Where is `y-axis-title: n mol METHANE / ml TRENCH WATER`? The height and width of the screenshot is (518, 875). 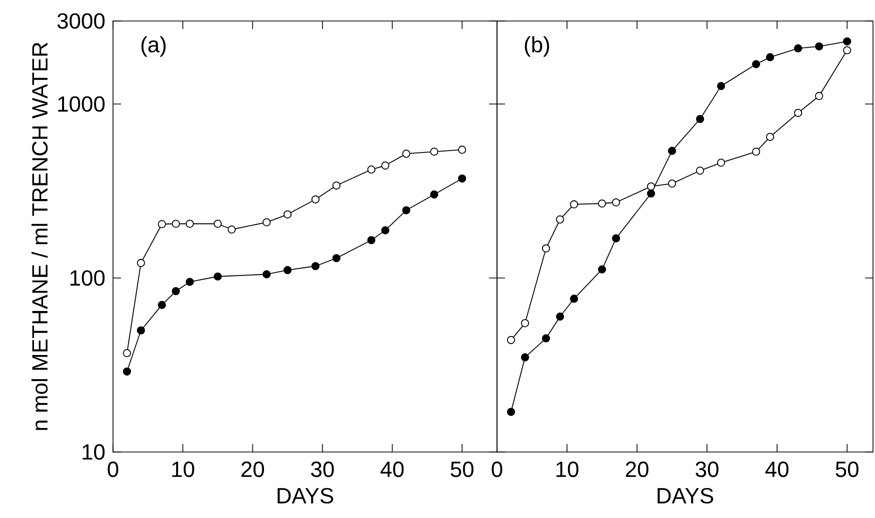
y-axis-title: n mol METHANE / ml TRENCH WATER is located at coordinates (40, 236).